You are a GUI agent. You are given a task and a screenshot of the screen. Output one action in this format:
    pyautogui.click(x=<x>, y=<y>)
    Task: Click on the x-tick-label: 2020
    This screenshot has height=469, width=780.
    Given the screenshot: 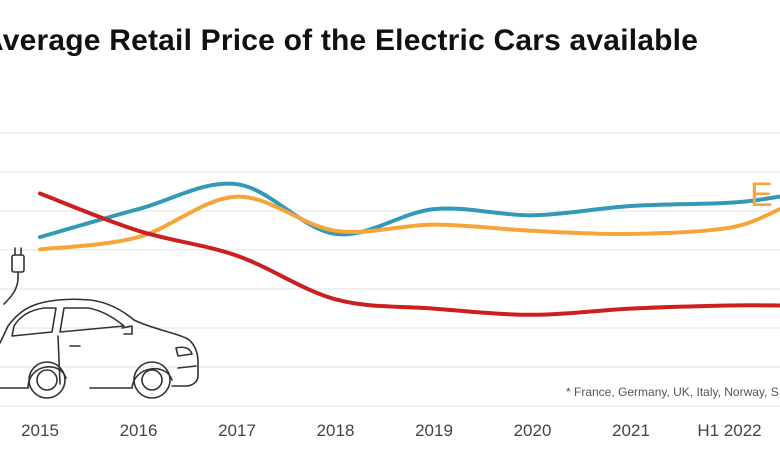 What is the action you would take?
    pyautogui.click(x=533, y=430)
    